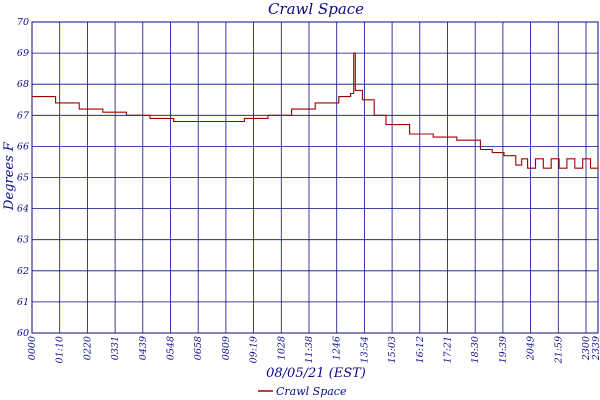 The height and width of the screenshot is (400, 600). What do you see at coordinates (595, 348) in the screenshot?
I see `x-tick-label: 2339` at bounding box center [595, 348].